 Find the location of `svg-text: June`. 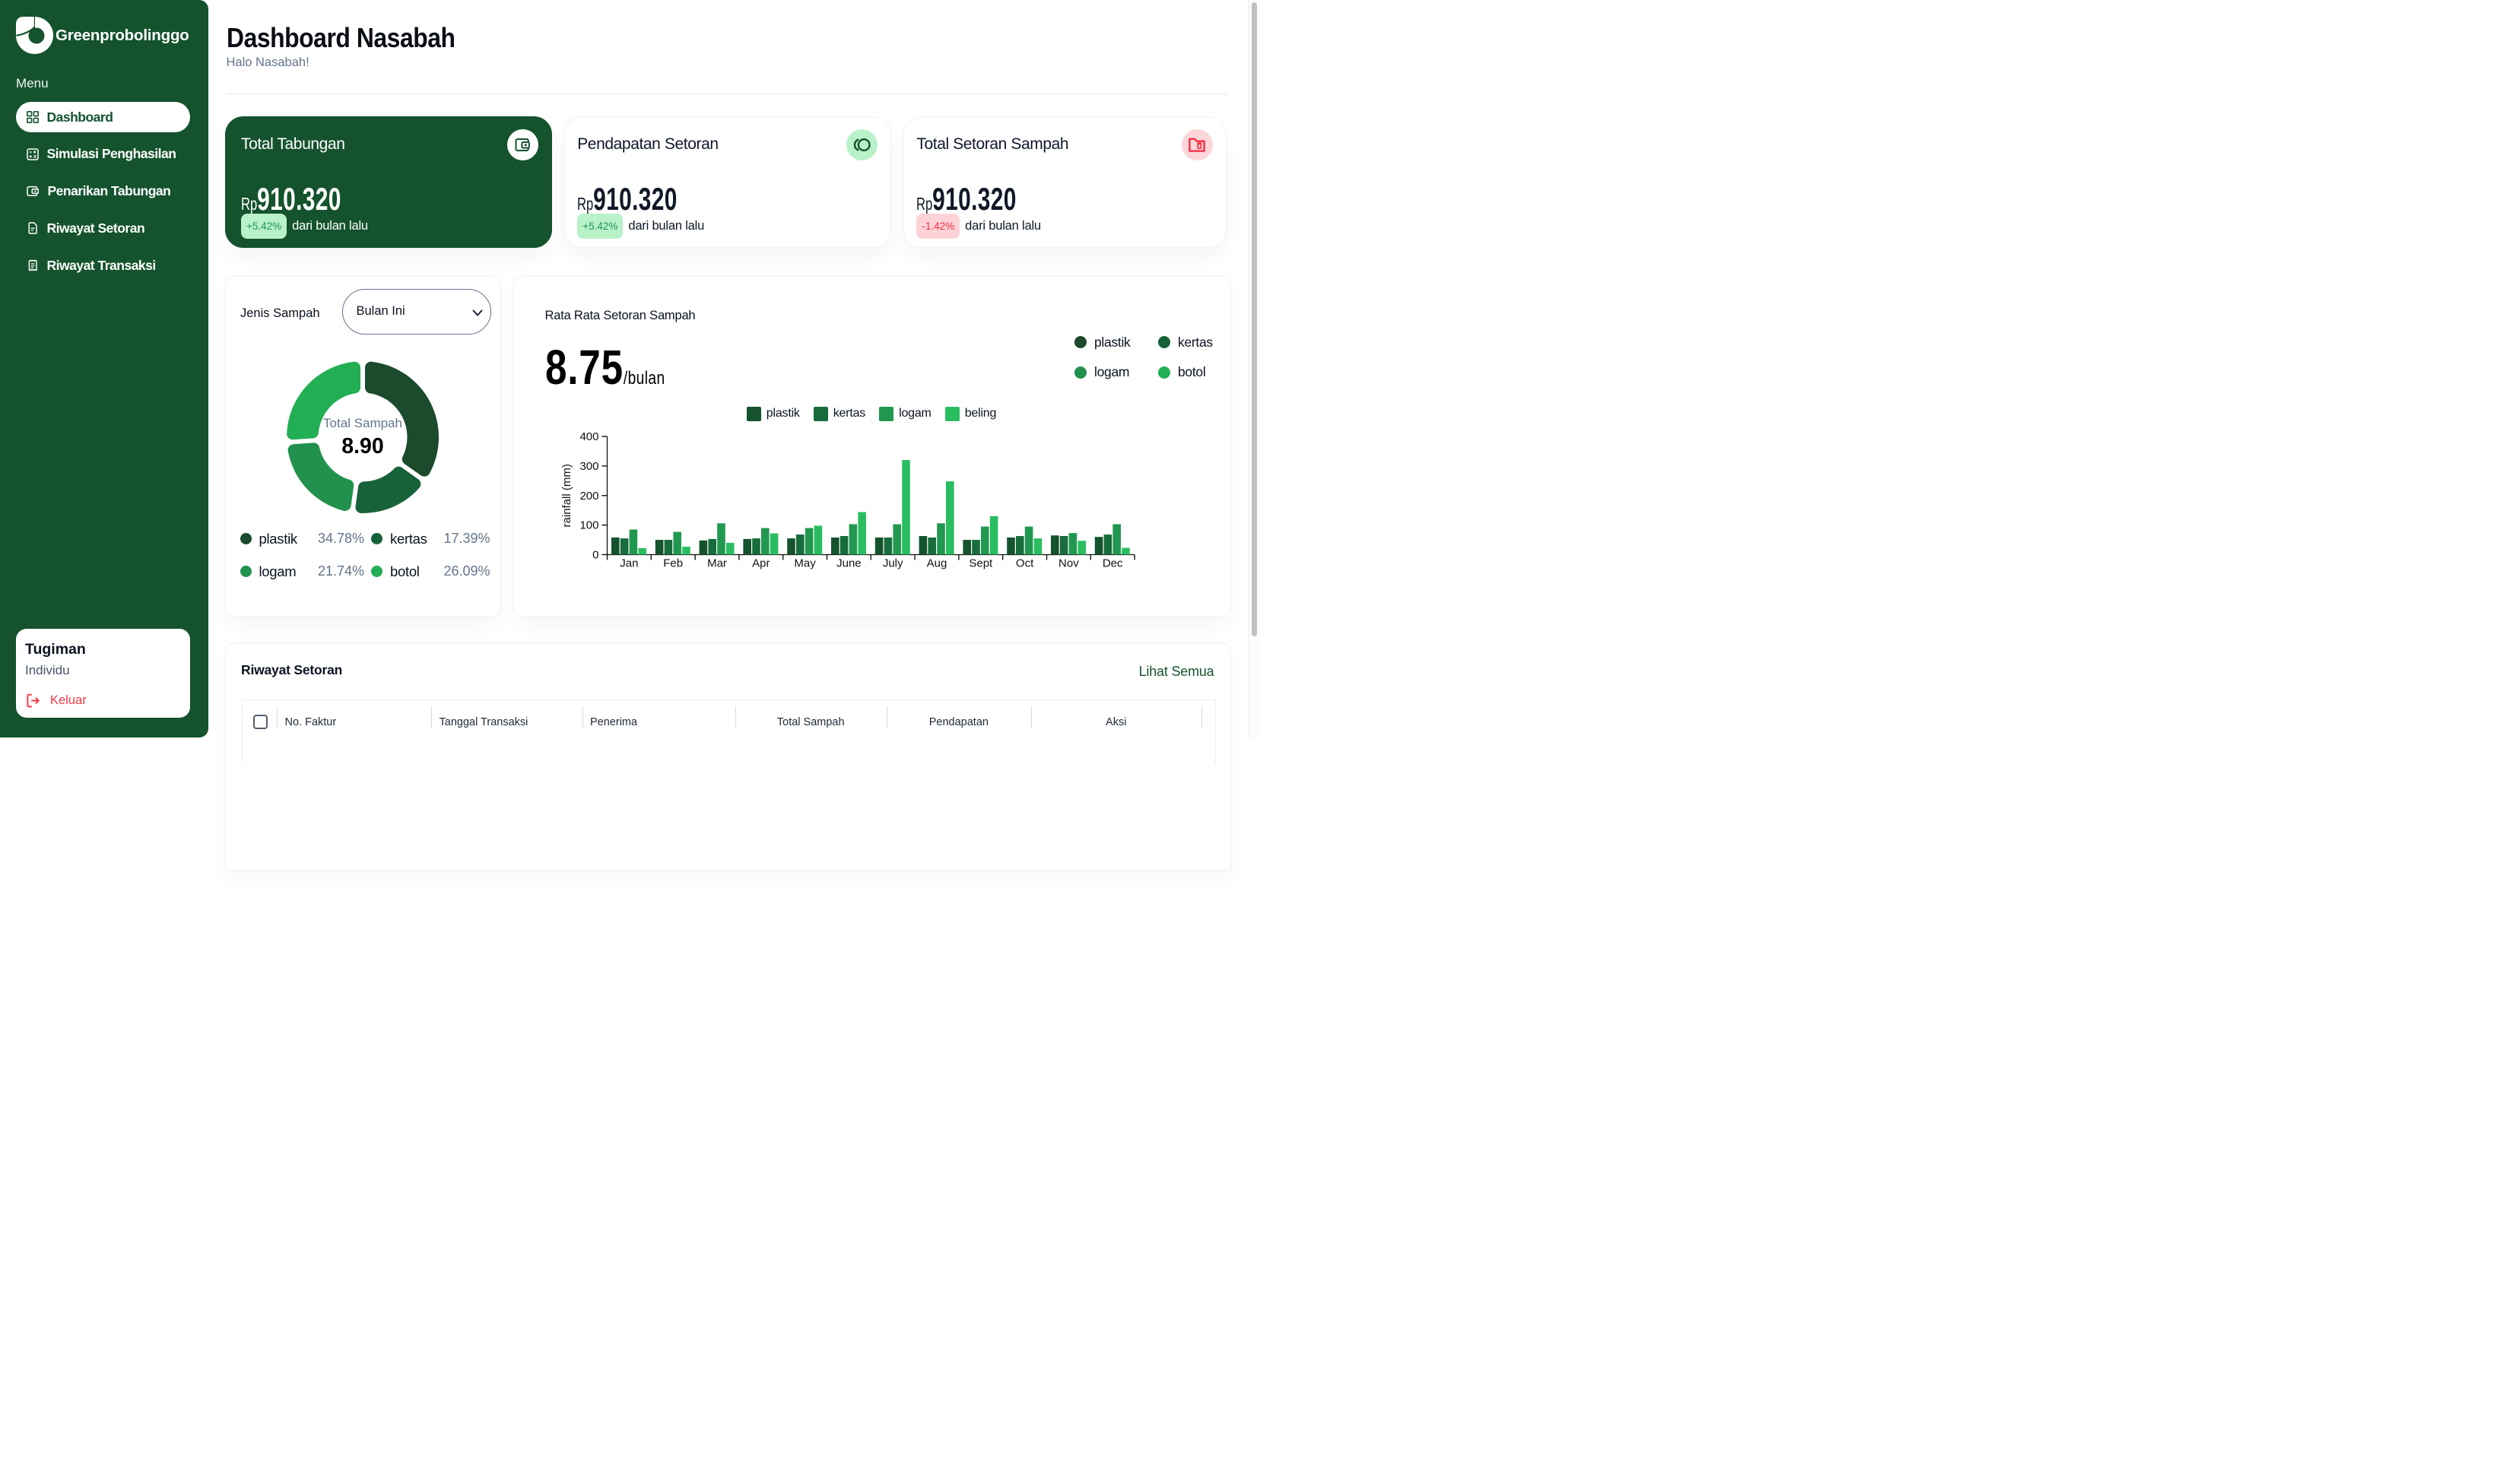

svg-text: June is located at coordinates (849, 563).